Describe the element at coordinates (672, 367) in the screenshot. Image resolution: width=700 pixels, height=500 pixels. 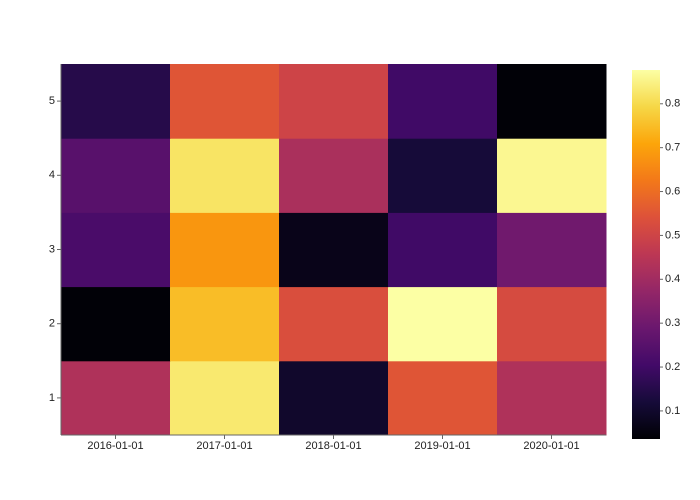
I see `colorbar-tick-label: 0.2` at that location.